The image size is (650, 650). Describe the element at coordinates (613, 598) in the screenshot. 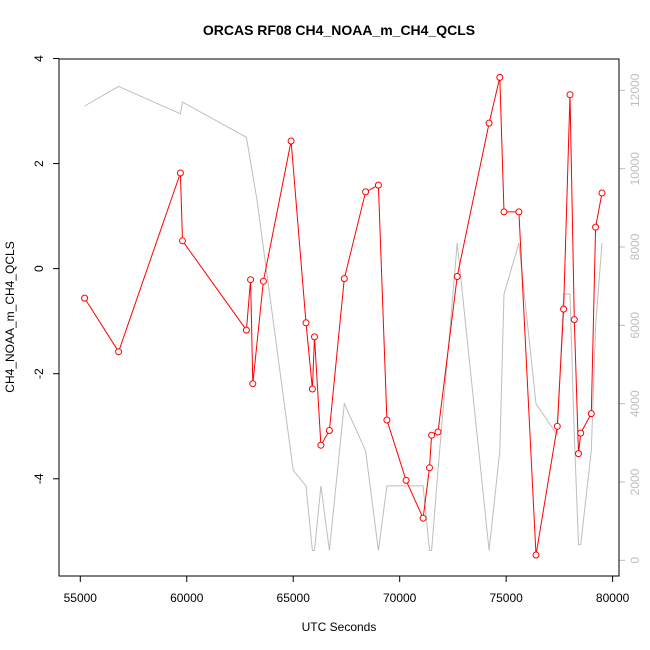

I see `x-tick-label: 80000` at that location.